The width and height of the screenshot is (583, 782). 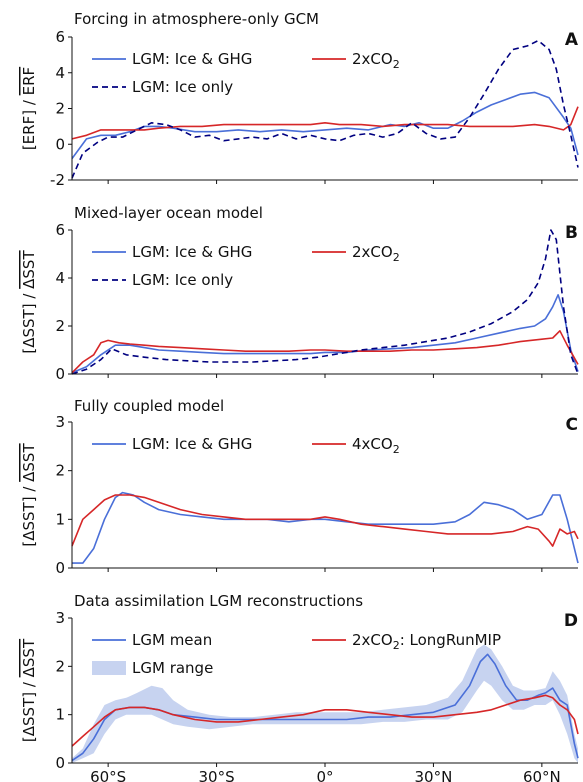 What do you see at coordinates (108, 775) in the screenshot?
I see `x-tick-label: 60°S` at bounding box center [108, 775].